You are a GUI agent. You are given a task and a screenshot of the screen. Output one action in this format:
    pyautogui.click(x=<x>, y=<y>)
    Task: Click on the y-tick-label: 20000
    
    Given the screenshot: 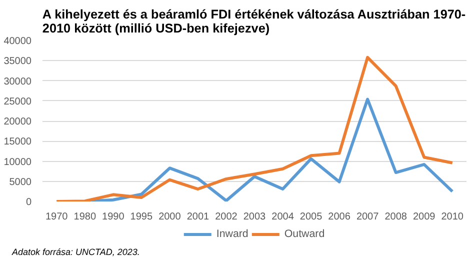 What is the action you would take?
    pyautogui.click(x=18, y=122)
    